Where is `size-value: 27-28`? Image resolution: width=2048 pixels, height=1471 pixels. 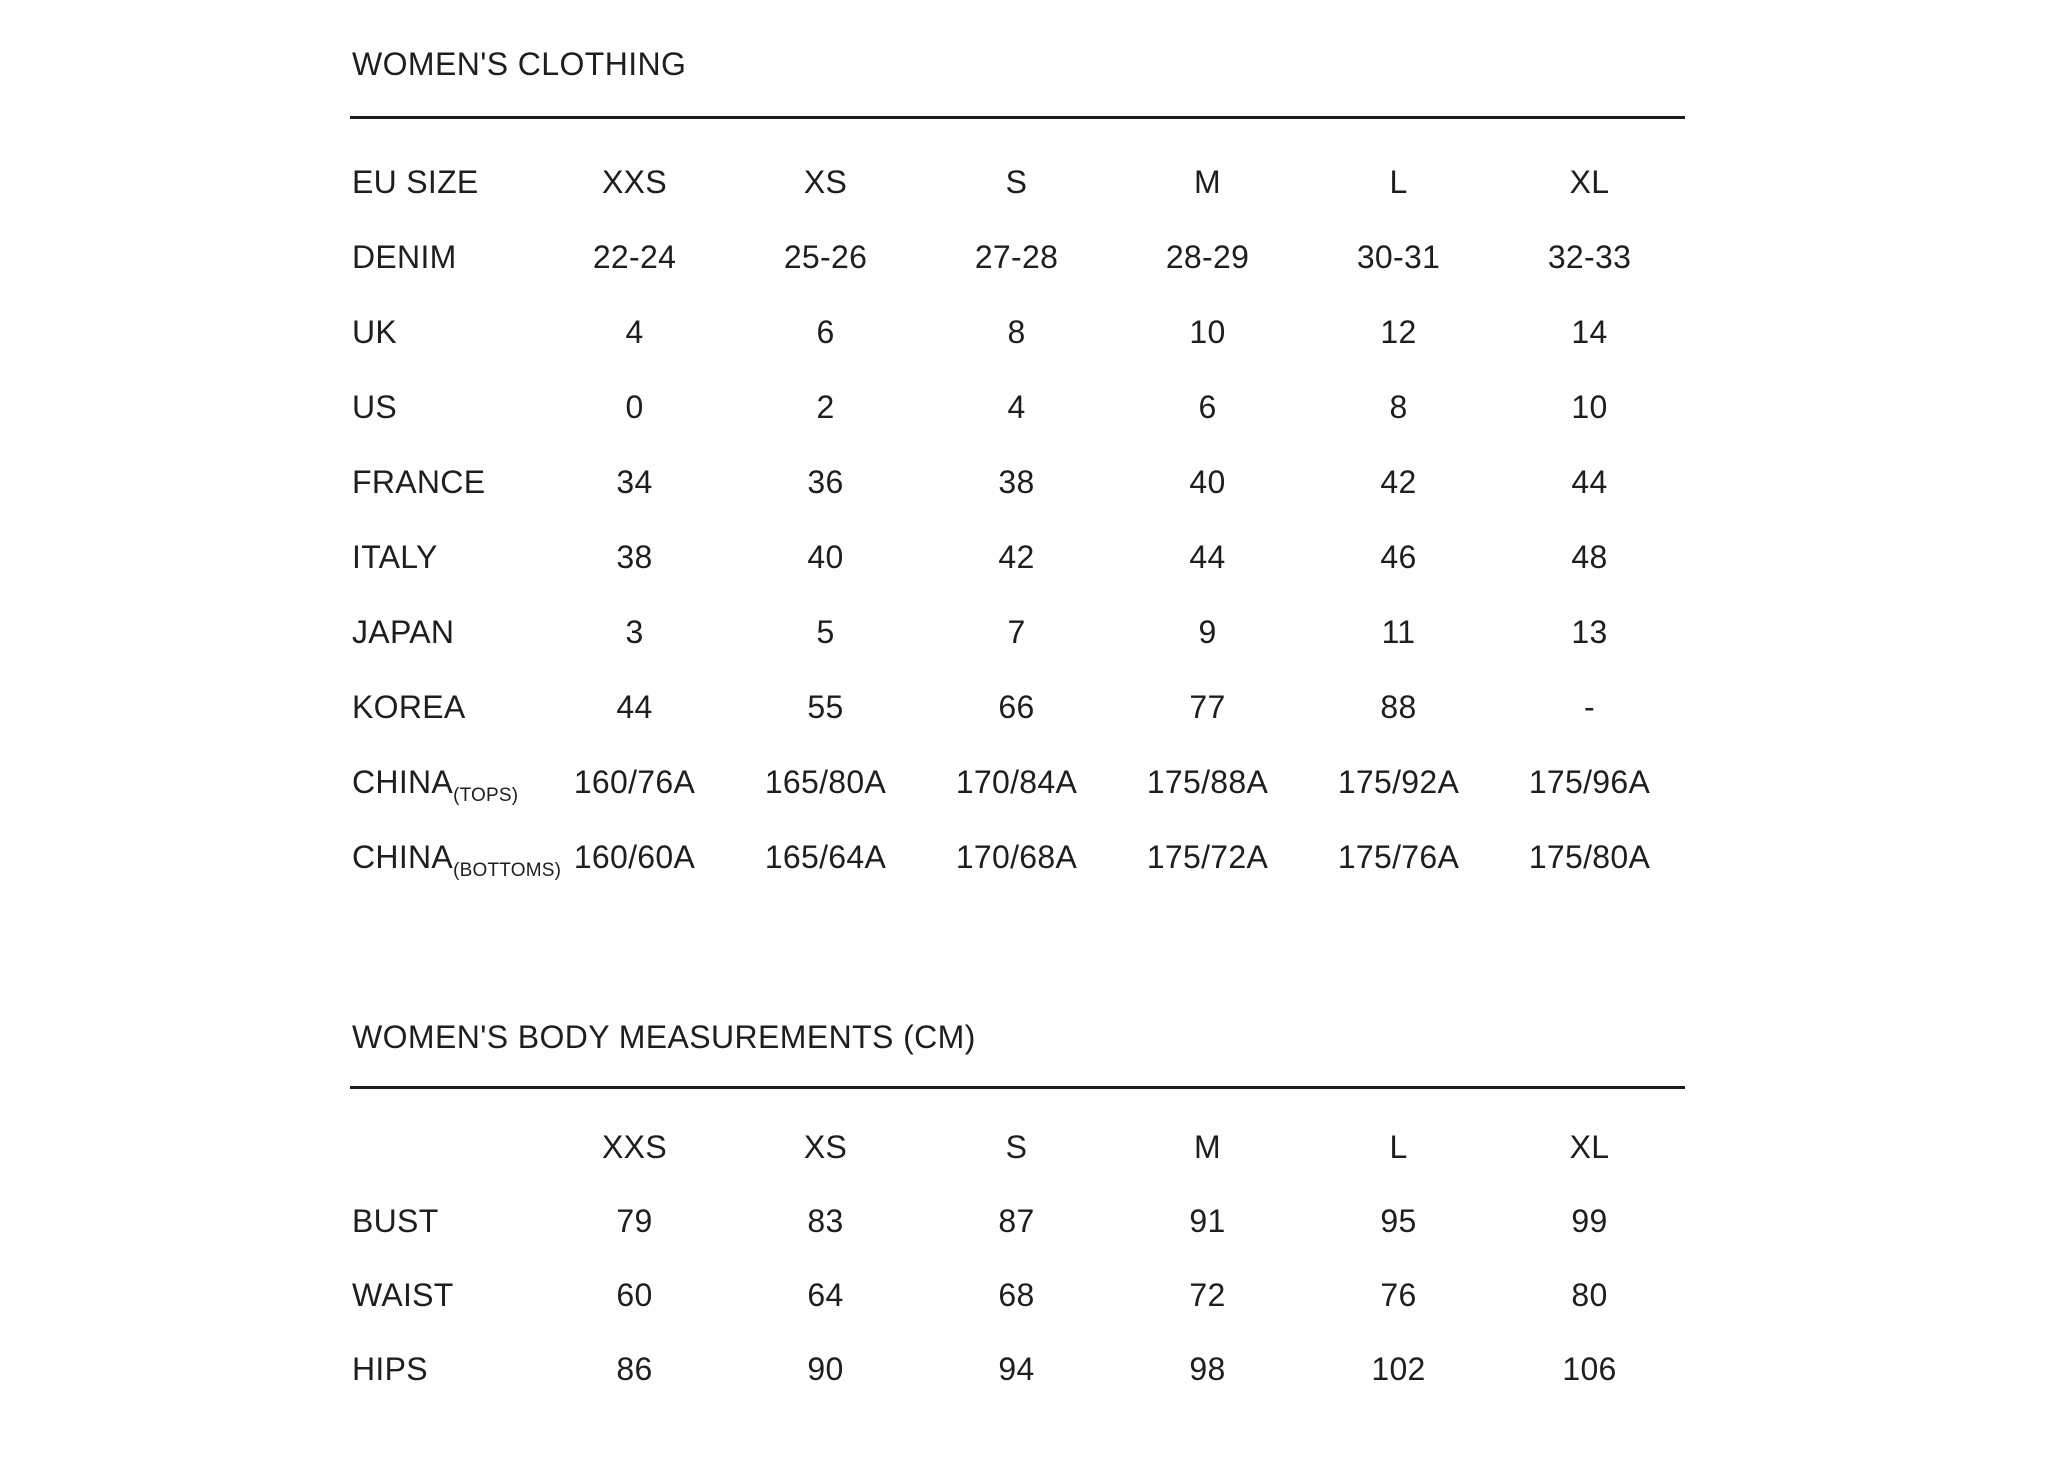
size-value: 27-28 is located at coordinates (1016, 256).